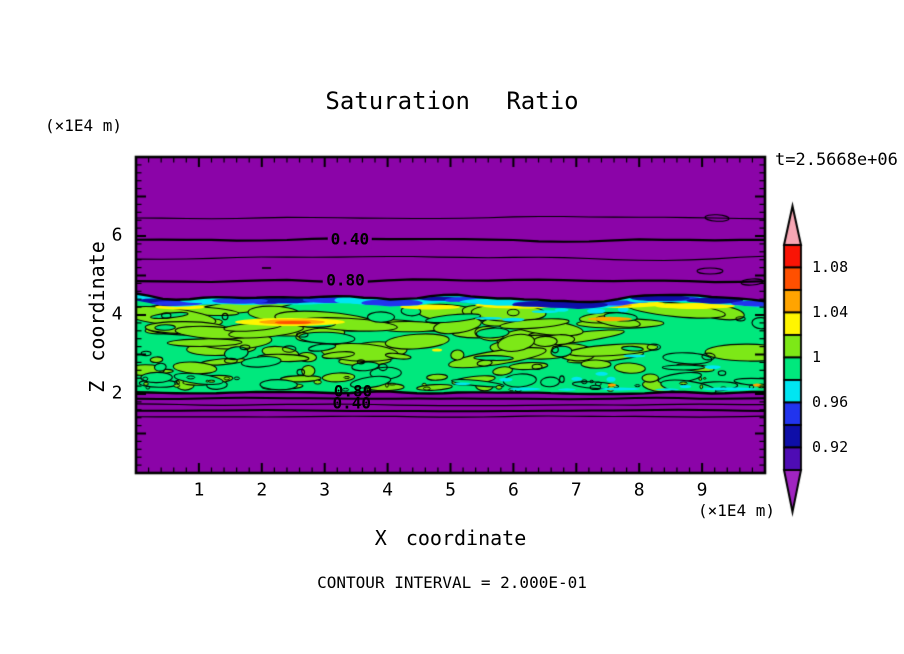 This screenshot has width=904, height=654. I want to click on x-tick-label: 2, so click(262, 490).